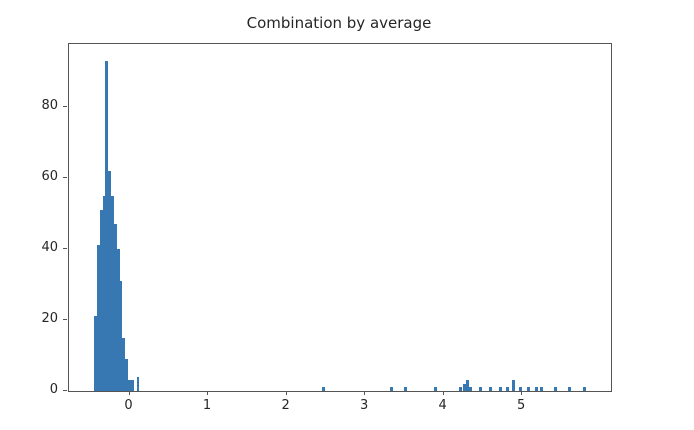 This screenshot has width=694, height=430. Describe the element at coordinates (442, 405) in the screenshot. I see `x-tick-label: 4` at that location.